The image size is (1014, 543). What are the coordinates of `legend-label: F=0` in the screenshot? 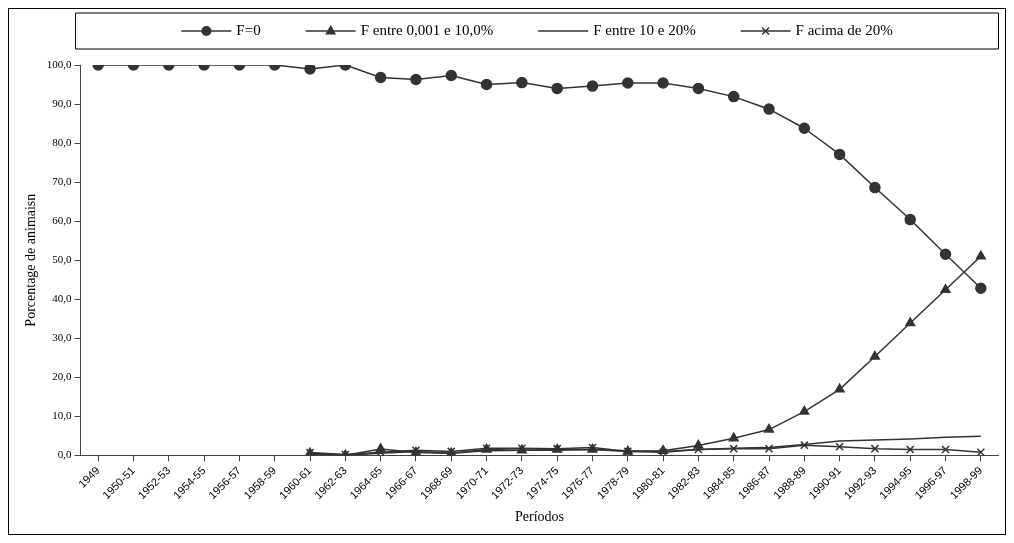 It's located at (248, 29).